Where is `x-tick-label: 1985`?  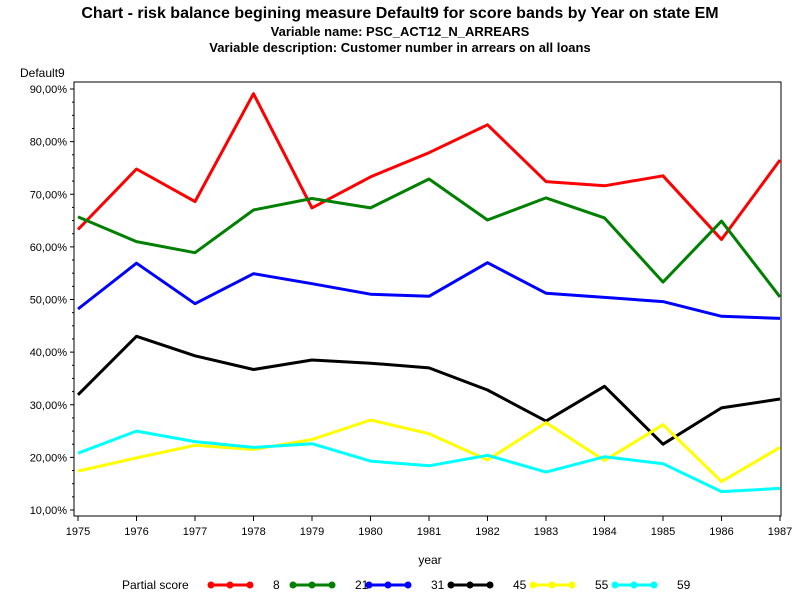 x-tick-label: 1985 is located at coordinates (663, 532).